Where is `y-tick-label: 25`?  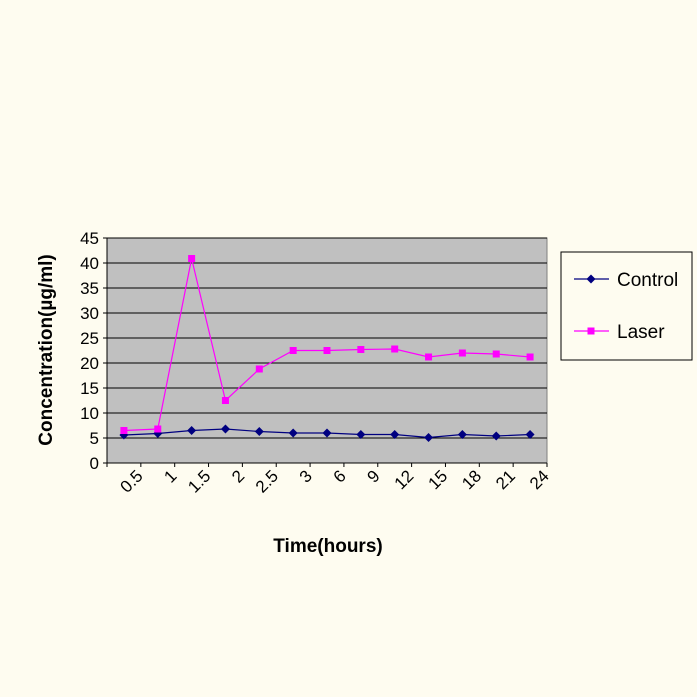 y-tick-label: 25 is located at coordinates (89, 338).